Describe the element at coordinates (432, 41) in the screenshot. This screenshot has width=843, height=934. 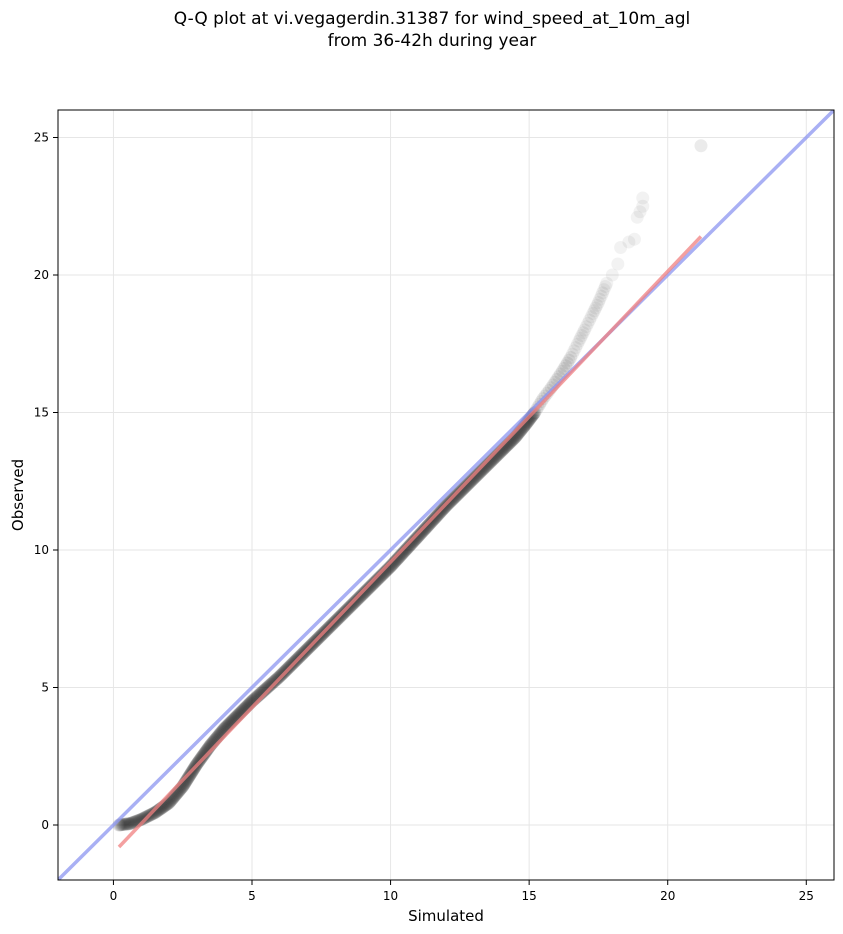
I see `chart-title-line2: from 36-42h during year` at that location.